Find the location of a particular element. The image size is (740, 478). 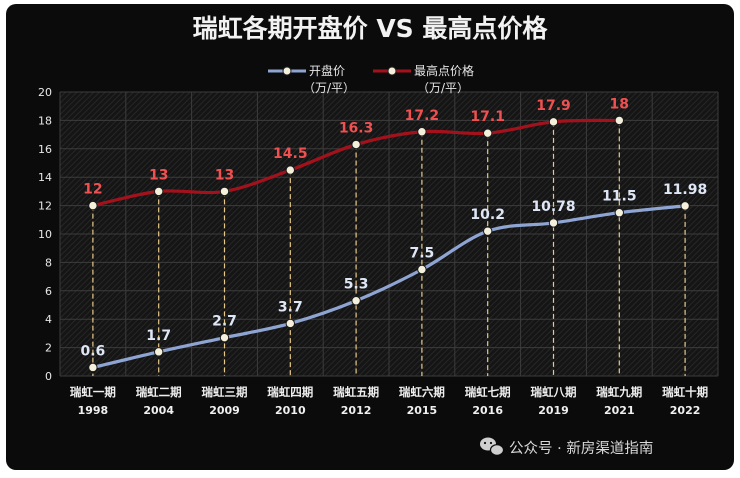

y-tick-label: 20 is located at coordinates (45, 92).